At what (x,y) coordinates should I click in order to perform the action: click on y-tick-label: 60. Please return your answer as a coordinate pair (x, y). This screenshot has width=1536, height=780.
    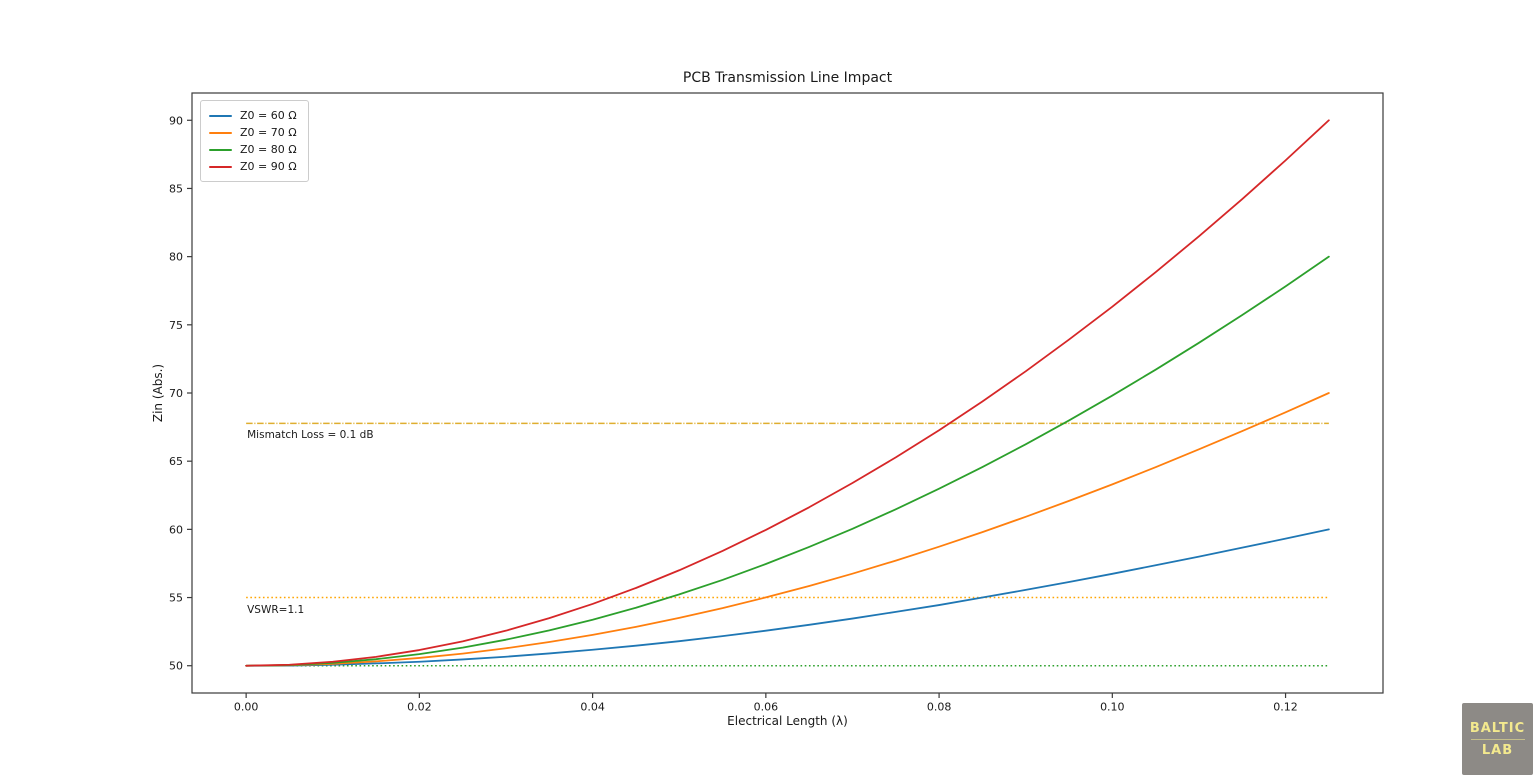
    Looking at the image, I should click on (176, 529).